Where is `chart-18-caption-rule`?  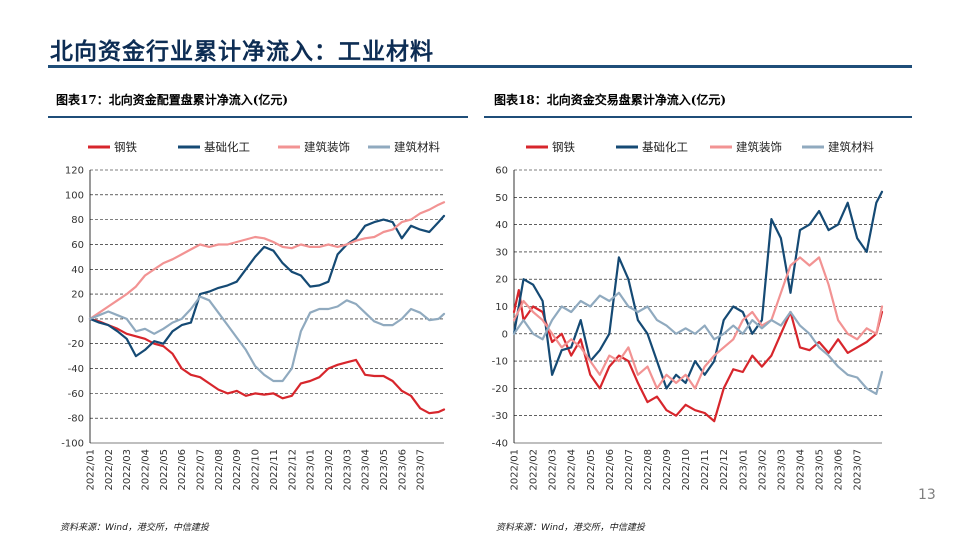
chart-18-caption-rule is located at coordinates (698, 117).